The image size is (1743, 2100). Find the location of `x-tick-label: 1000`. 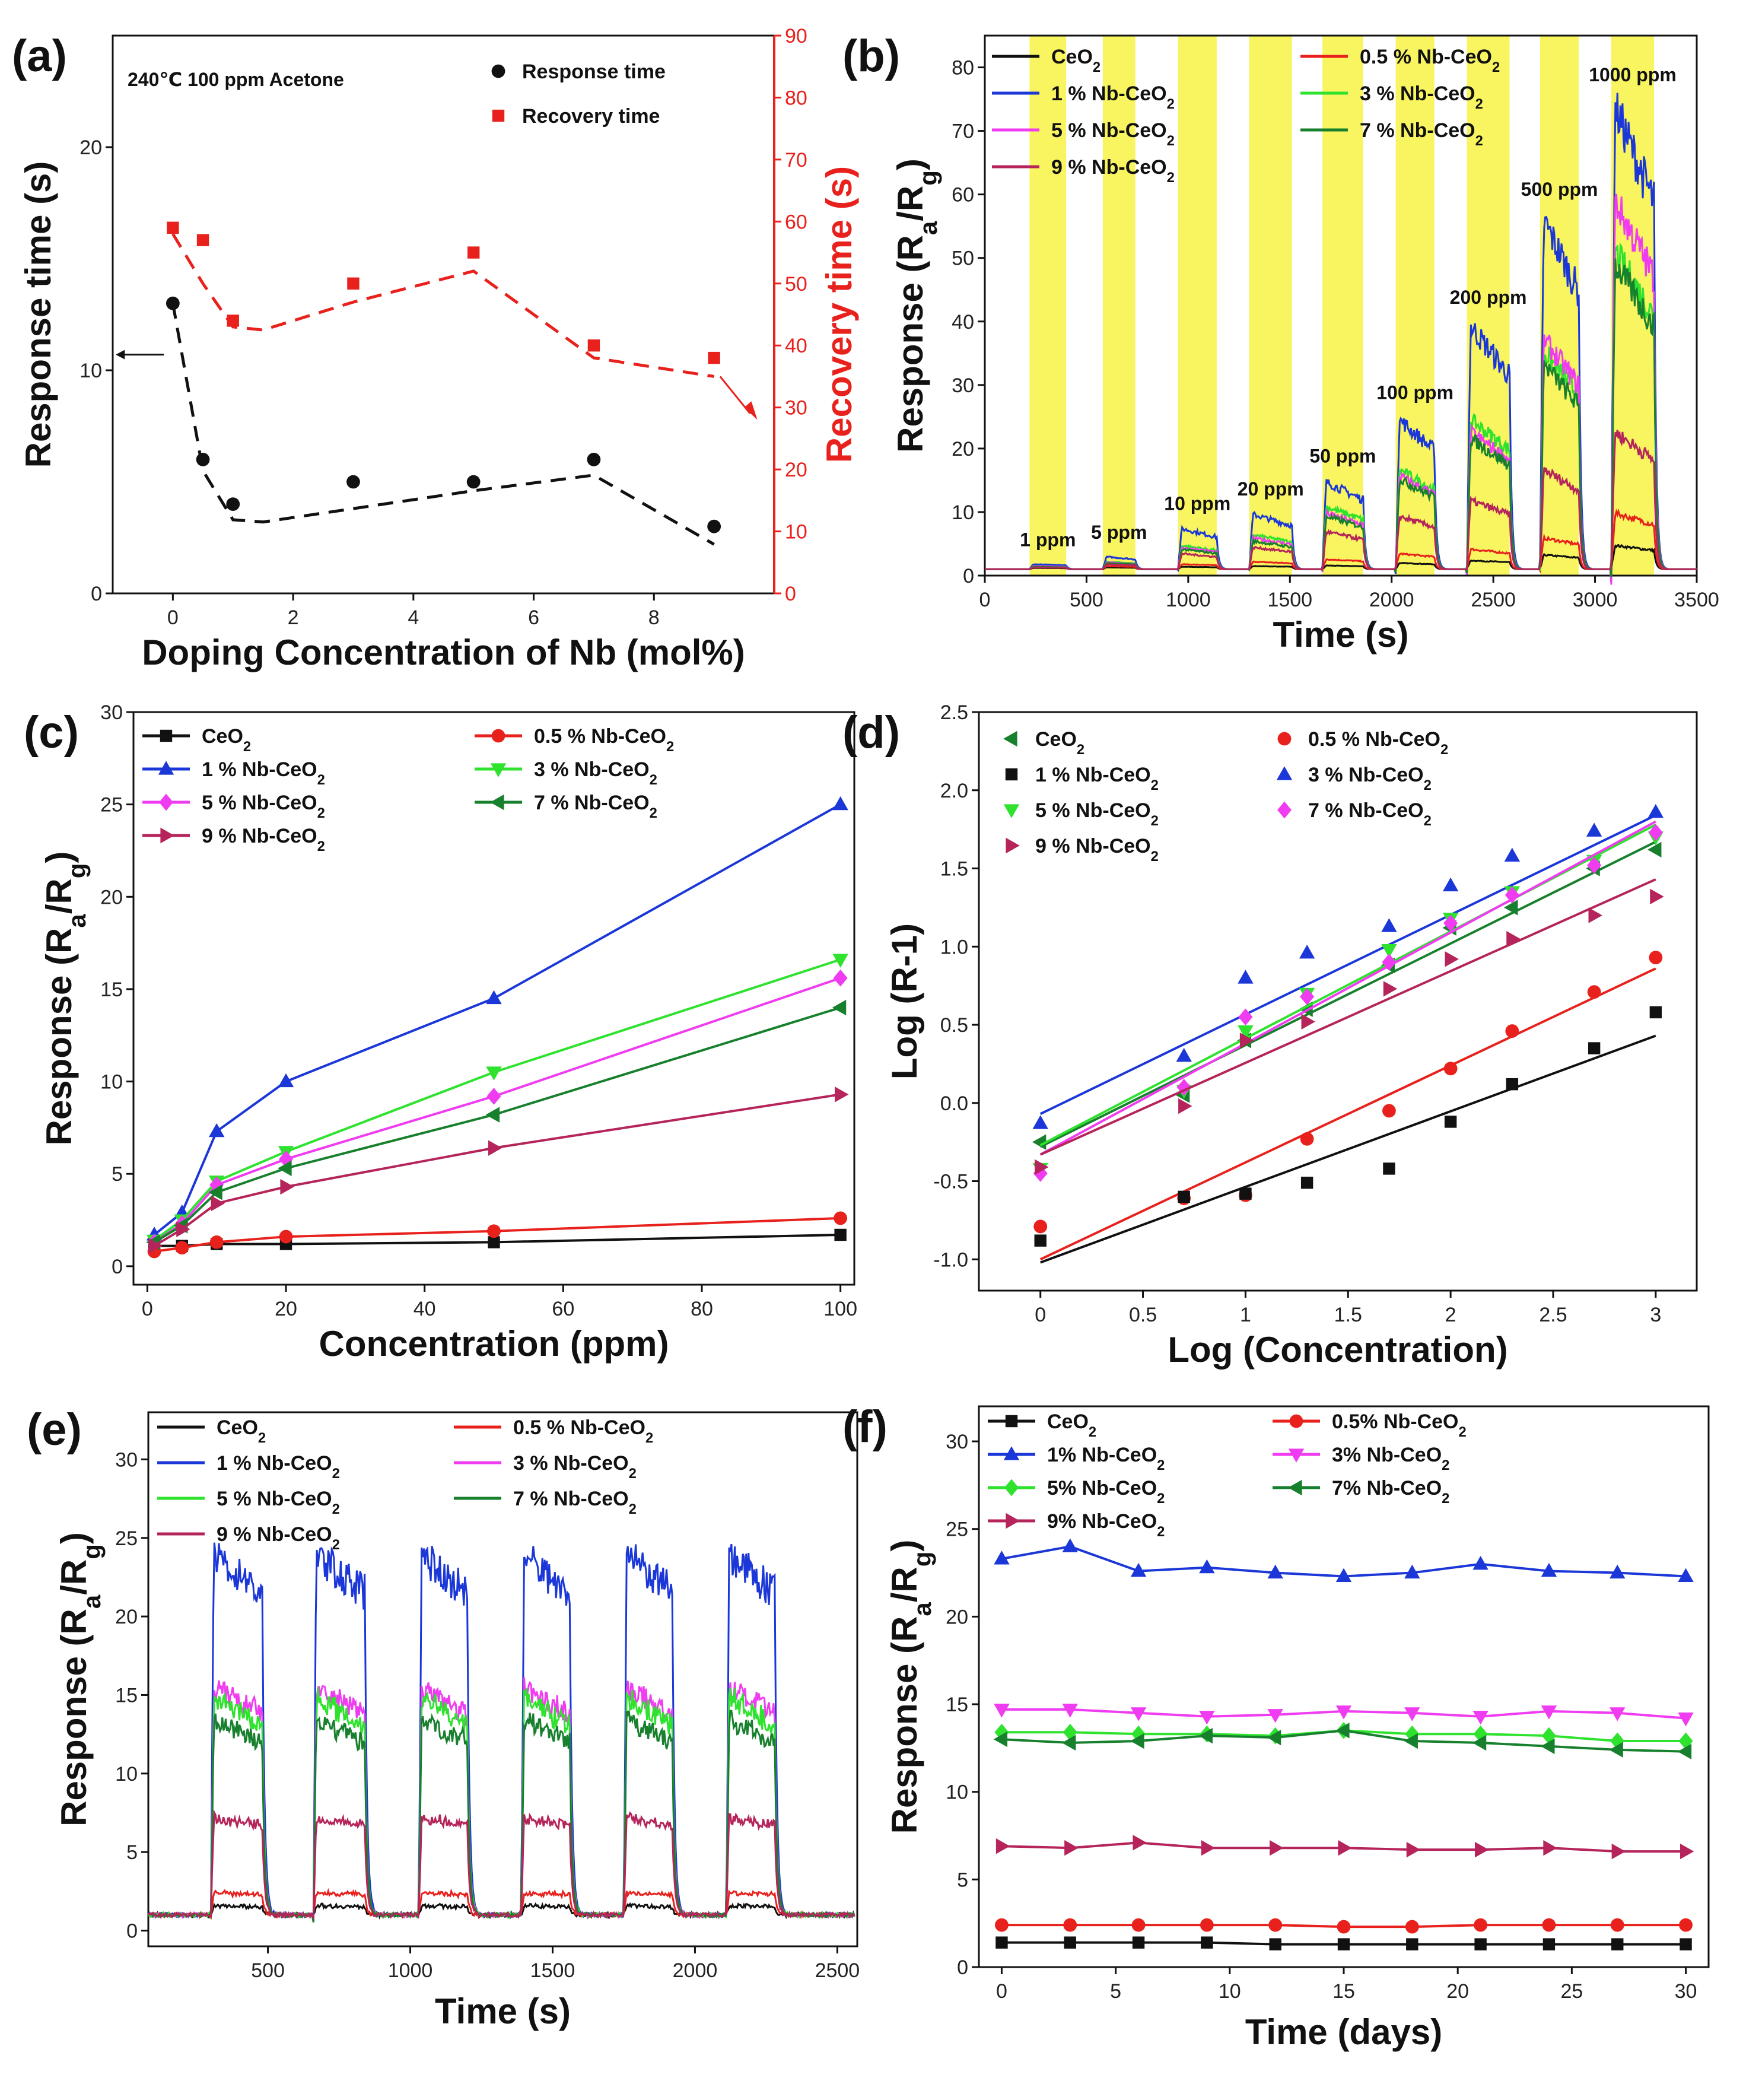

x-tick-label: 1000 is located at coordinates (1188, 600).